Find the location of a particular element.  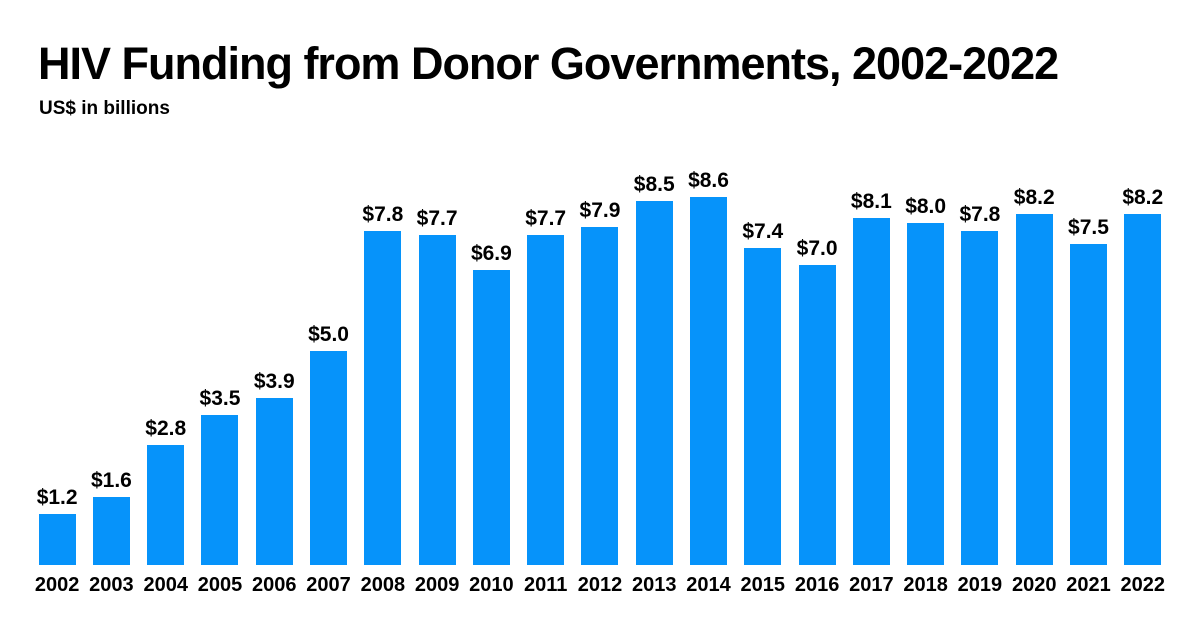

x-axis-tick-label: 2016 is located at coordinates (817, 585).